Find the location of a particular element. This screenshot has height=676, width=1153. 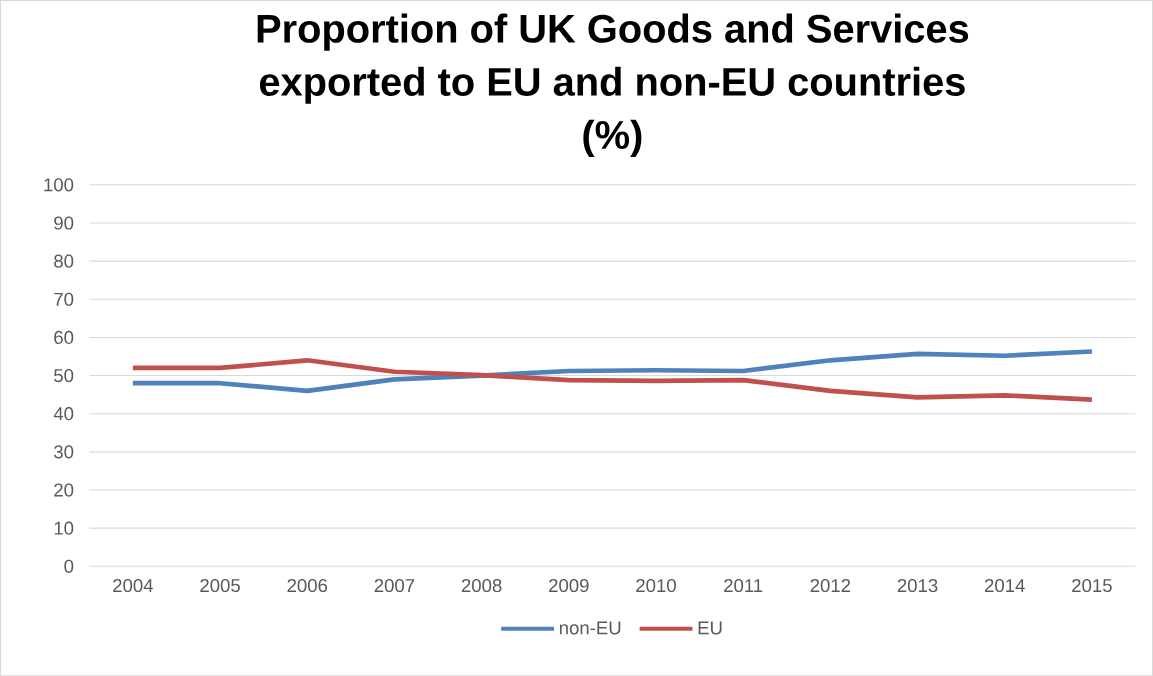

y-tick-label: 60 is located at coordinates (64, 337).